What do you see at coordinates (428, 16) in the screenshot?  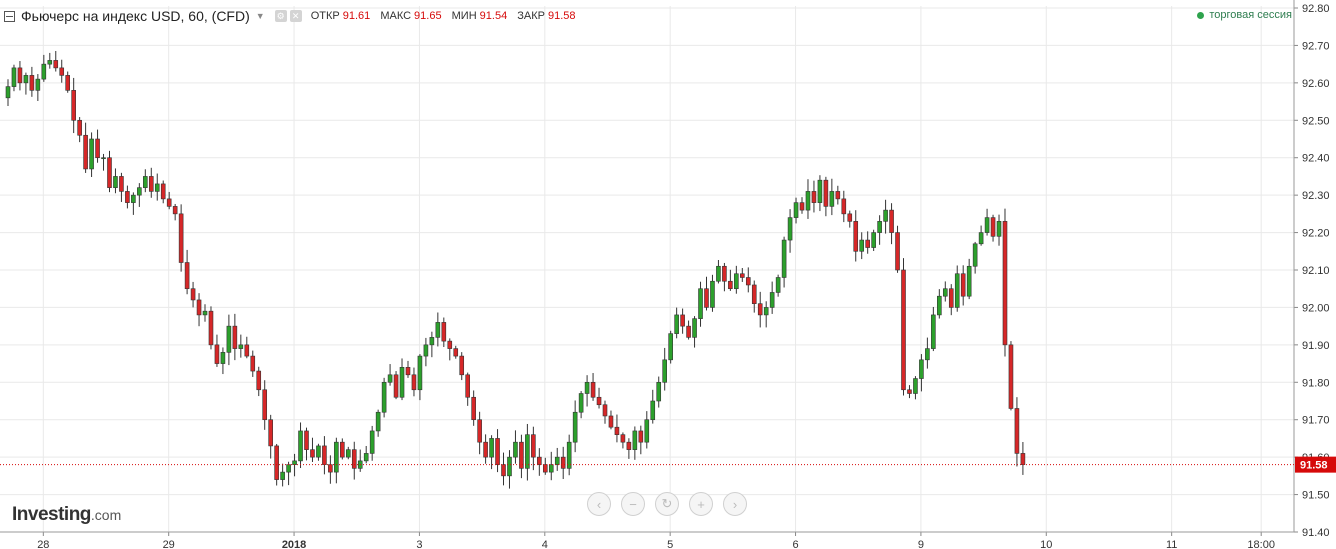 I see `high-value: 91.65` at bounding box center [428, 16].